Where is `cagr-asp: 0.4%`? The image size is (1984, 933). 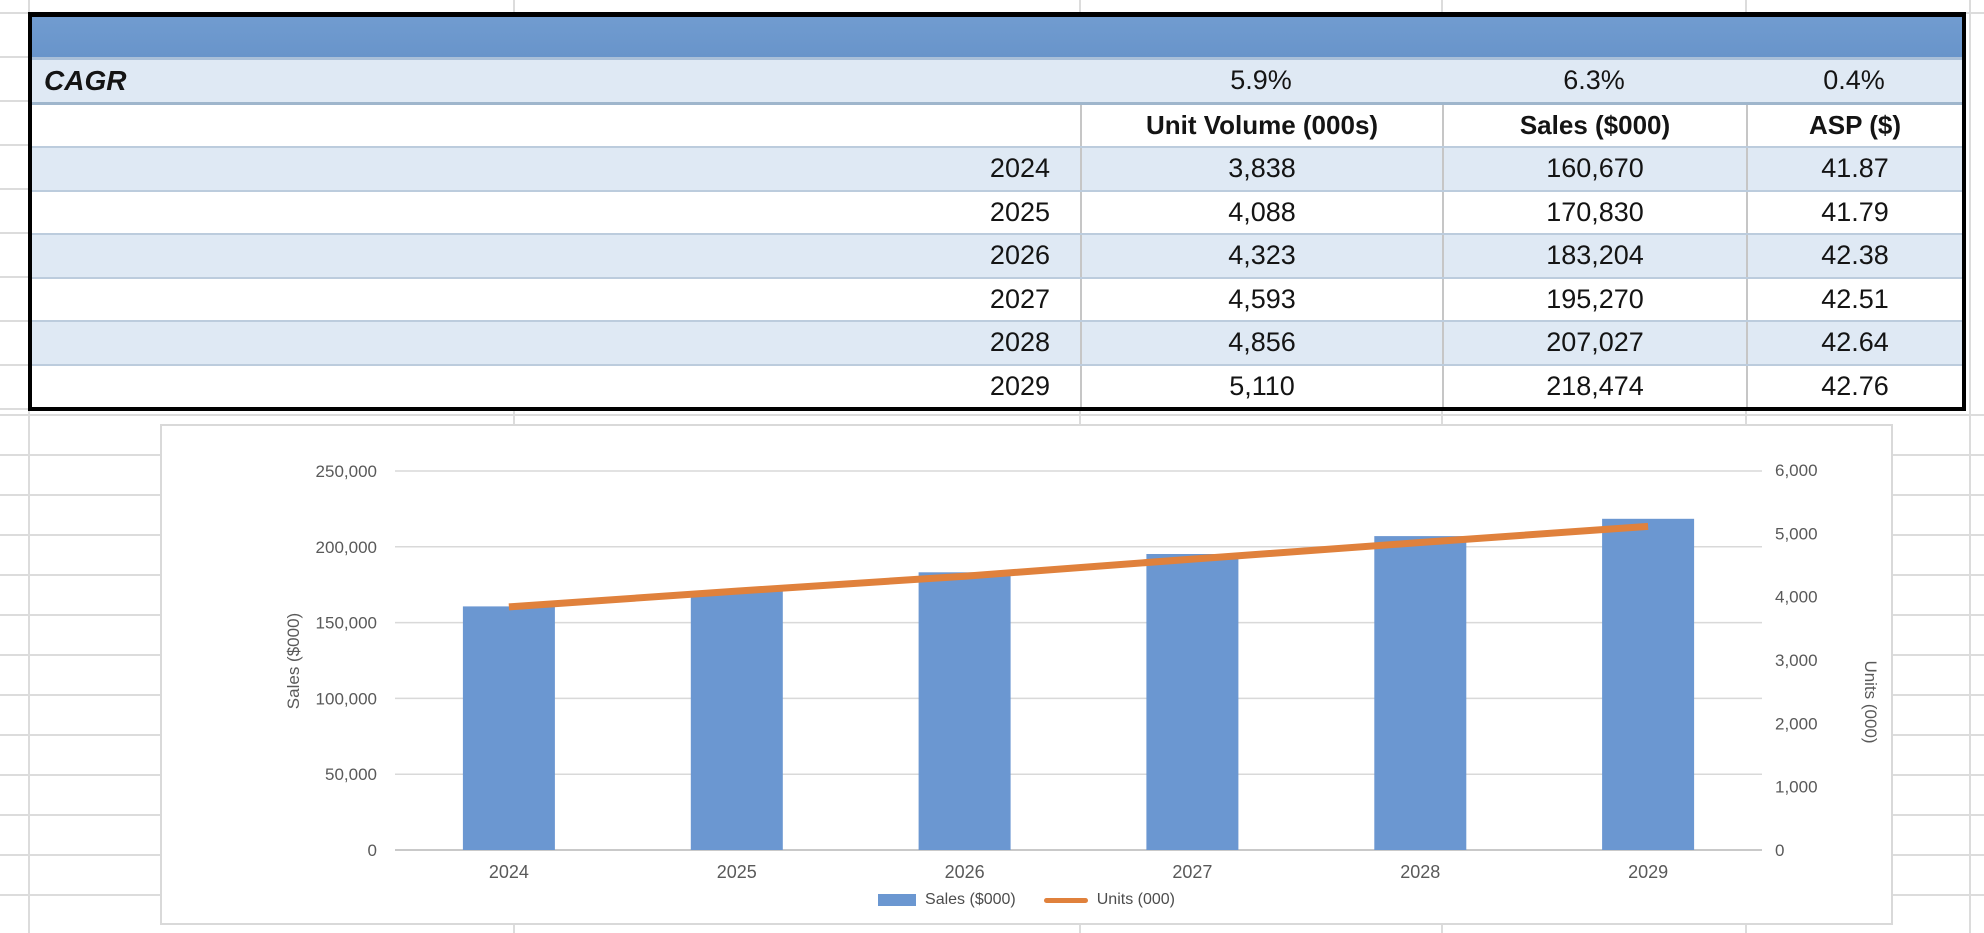 cagr-asp: 0.4% is located at coordinates (1854, 80).